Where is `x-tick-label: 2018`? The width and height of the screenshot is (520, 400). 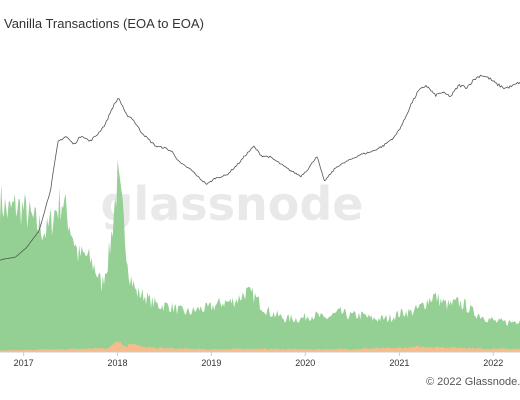 x-tick-label: 2018 is located at coordinates (118, 363).